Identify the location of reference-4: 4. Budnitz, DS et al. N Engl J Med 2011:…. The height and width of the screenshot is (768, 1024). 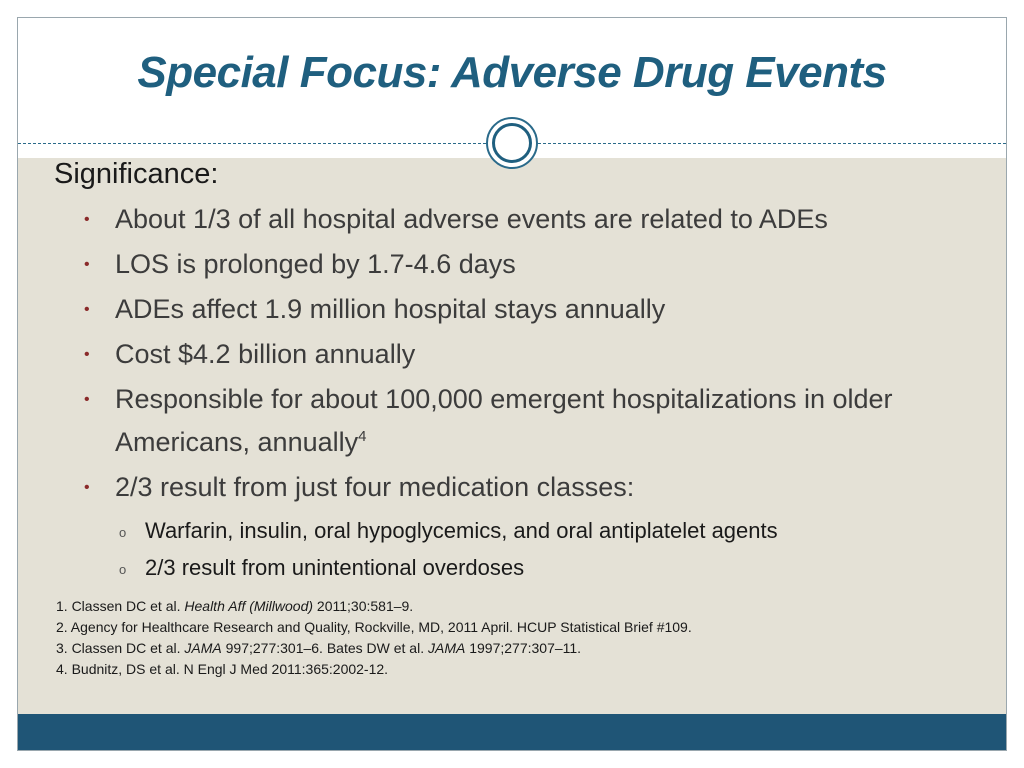
(222, 669).